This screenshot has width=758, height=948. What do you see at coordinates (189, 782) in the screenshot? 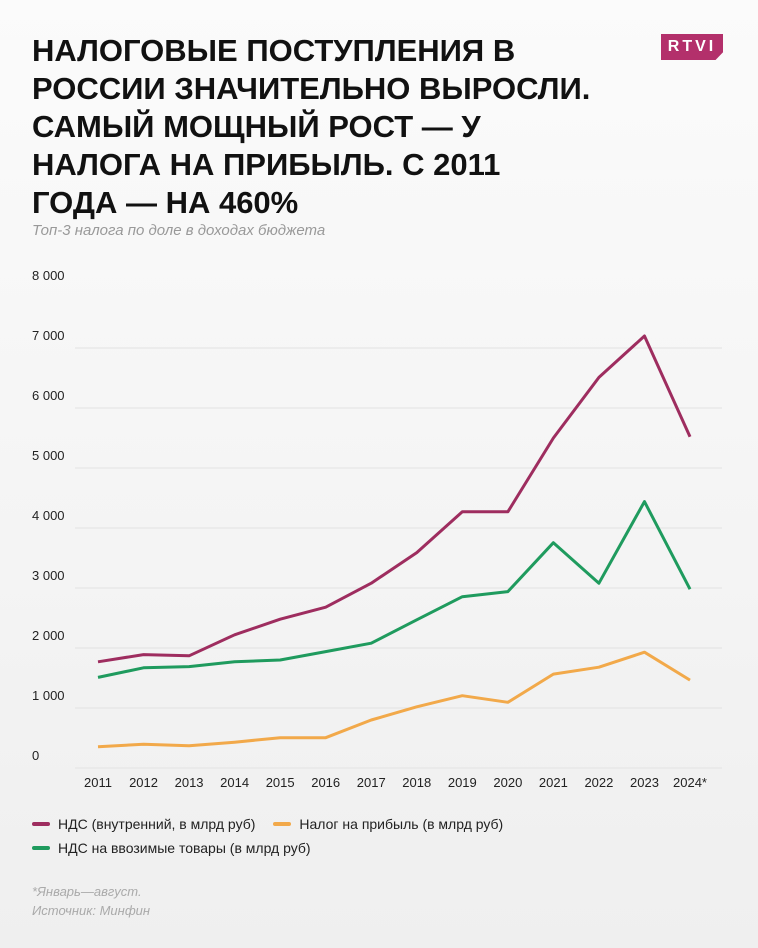
I see `x-tick-label: 2013` at bounding box center [189, 782].